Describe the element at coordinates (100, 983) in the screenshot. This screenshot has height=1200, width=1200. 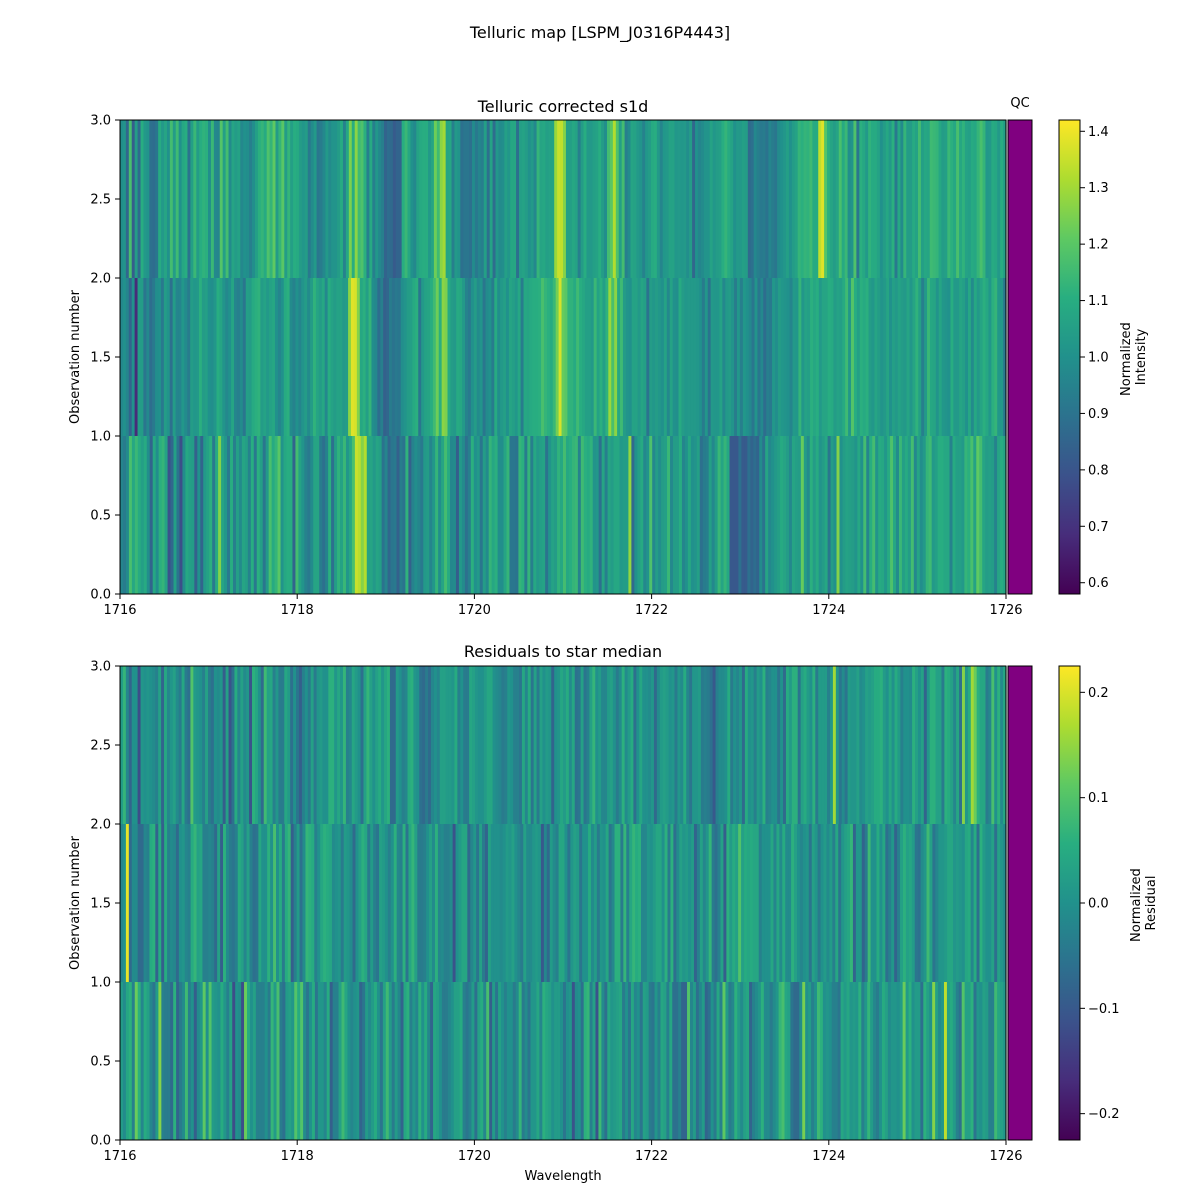
I see `y-tick-label: 1.0` at that location.